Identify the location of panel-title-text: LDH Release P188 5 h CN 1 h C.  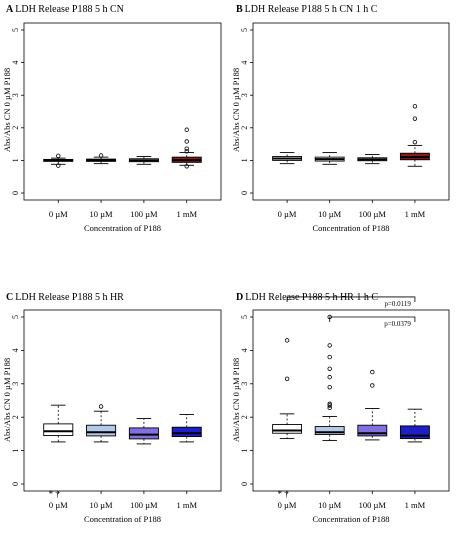
(311, 9).